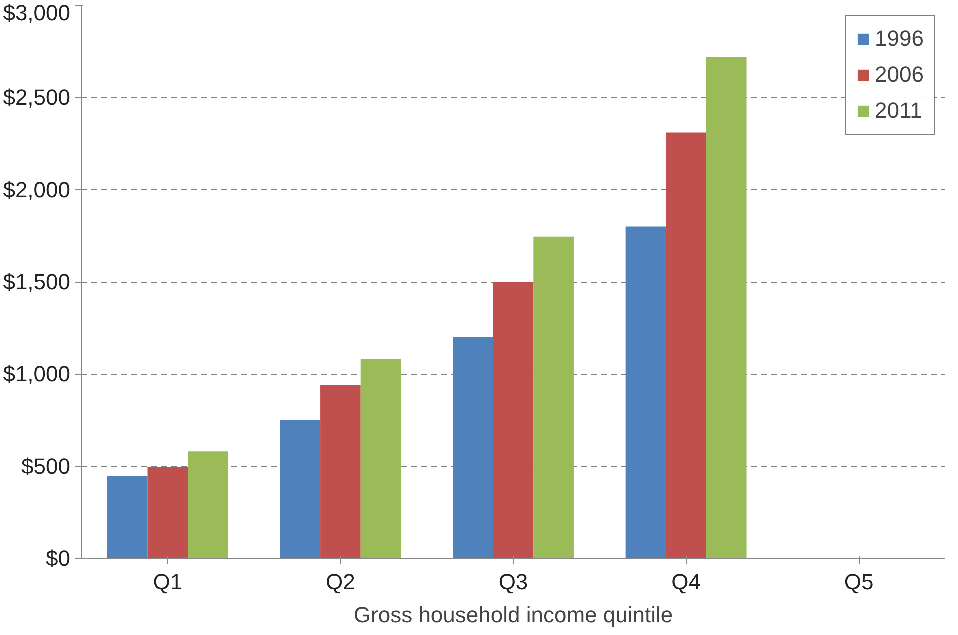  Describe the element at coordinates (46, 466) in the screenshot. I see `y-tick-label: $500` at that location.